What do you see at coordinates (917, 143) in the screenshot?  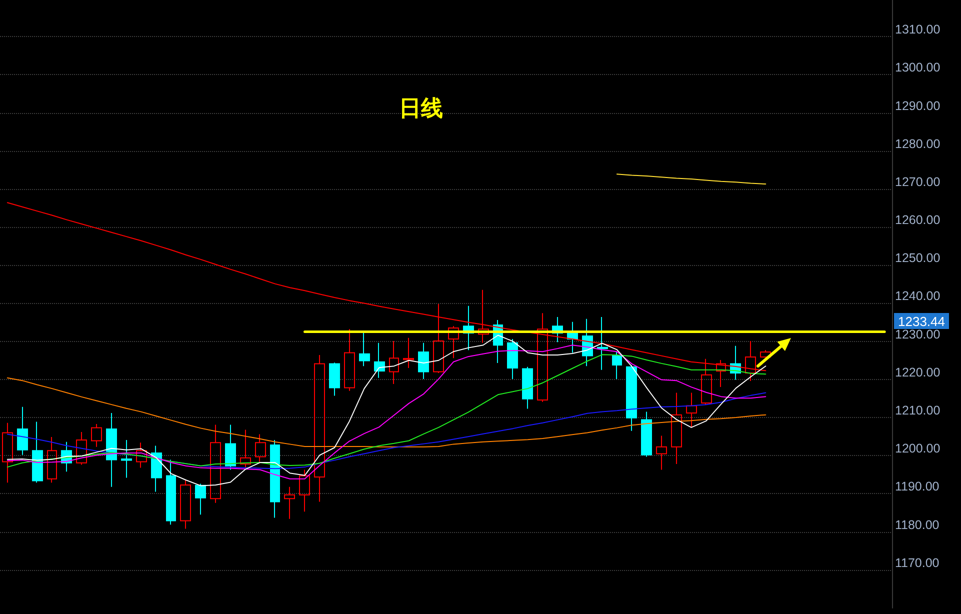 I see `y-tick-label: 1280.00` at bounding box center [917, 143].